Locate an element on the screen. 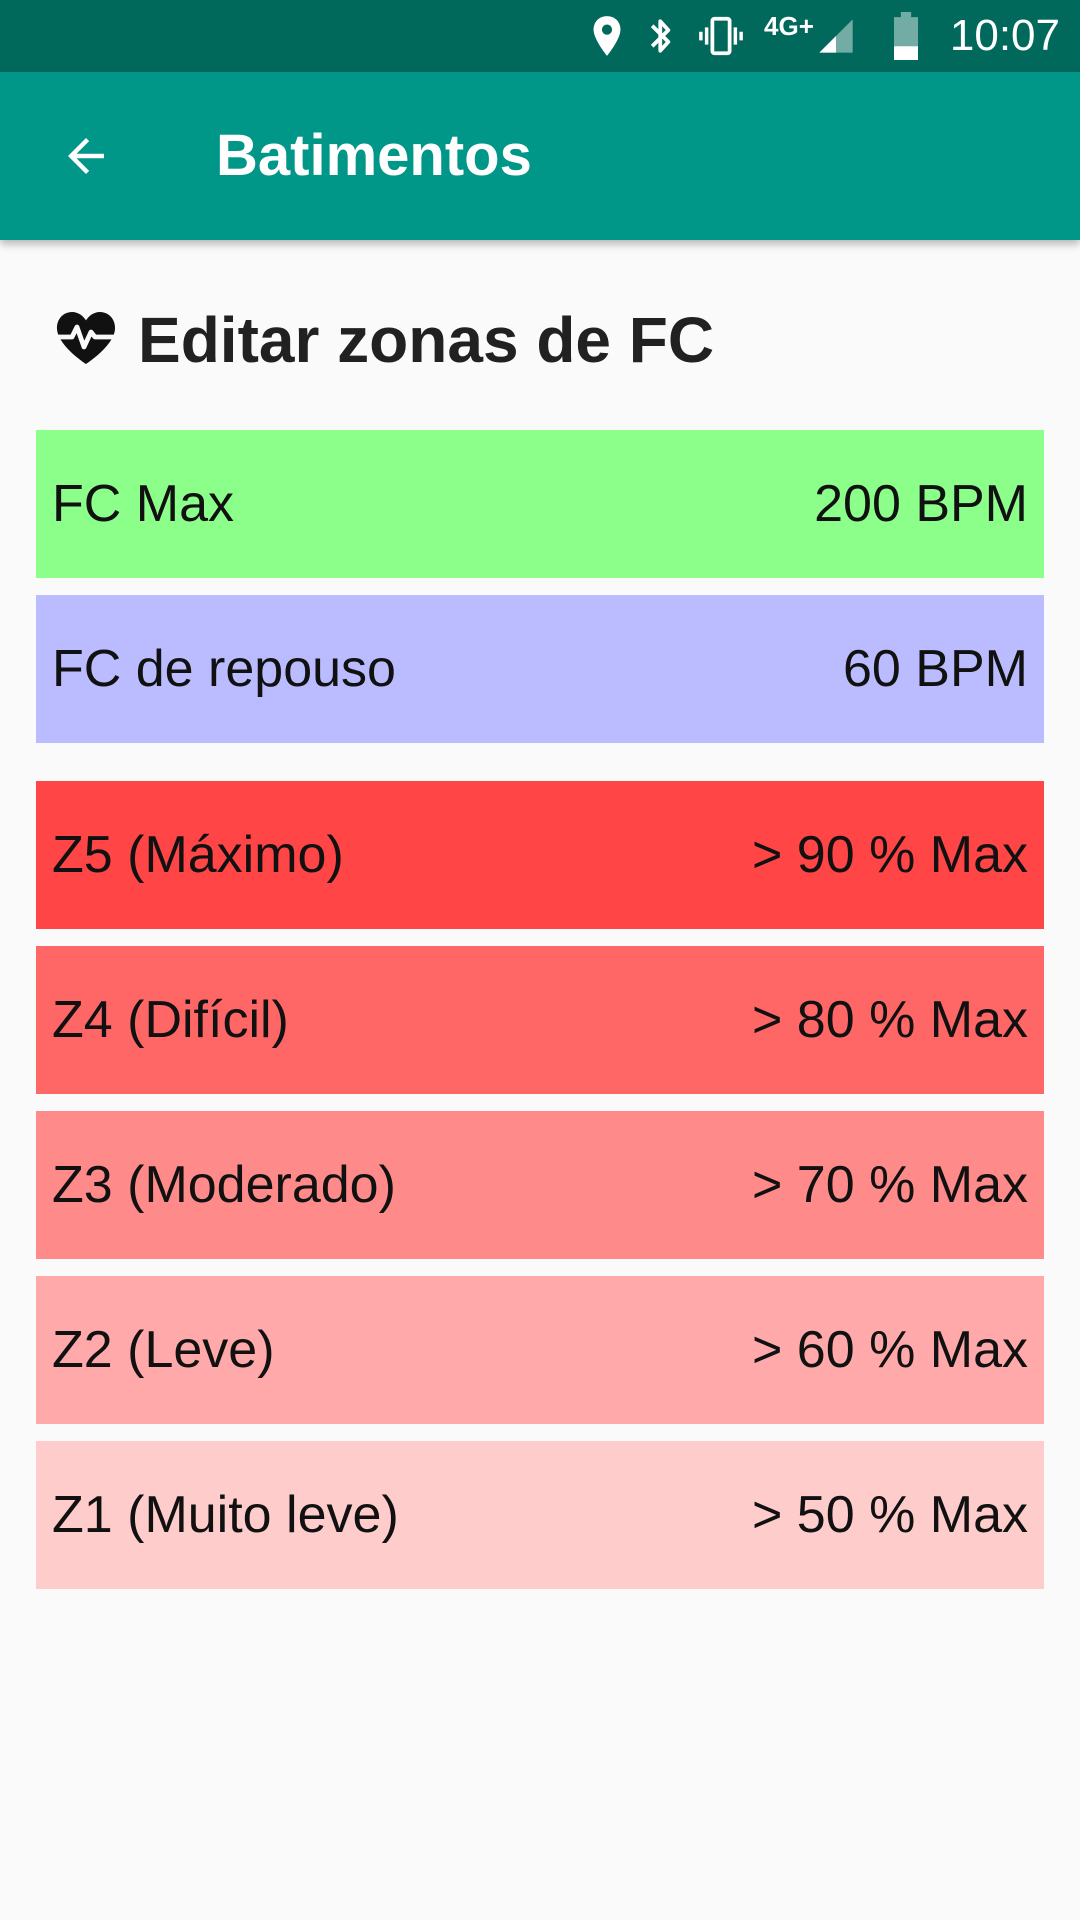  zone-threshold: > 60 % Max is located at coordinates (889, 1350).